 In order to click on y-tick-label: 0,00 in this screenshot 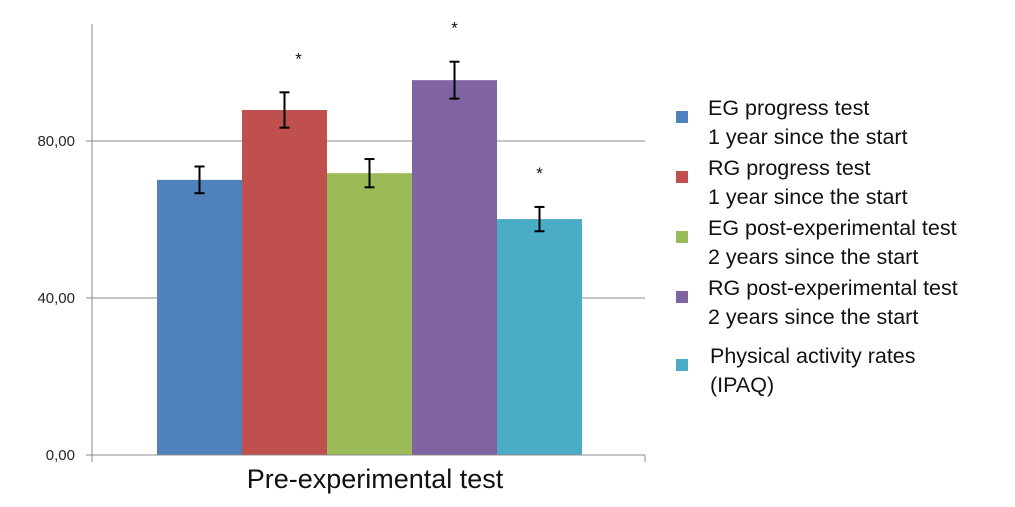, I will do `click(60, 455)`.